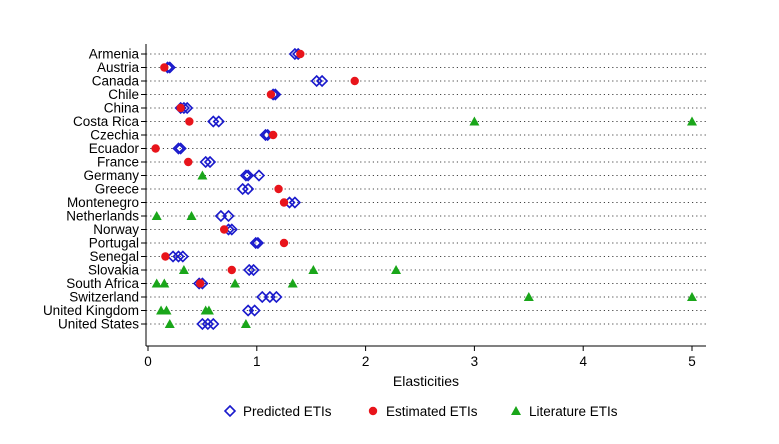  What do you see at coordinates (287, 411) in the screenshot?
I see `legend-label: Predicted ETIs` at bounding box center [287, 411].